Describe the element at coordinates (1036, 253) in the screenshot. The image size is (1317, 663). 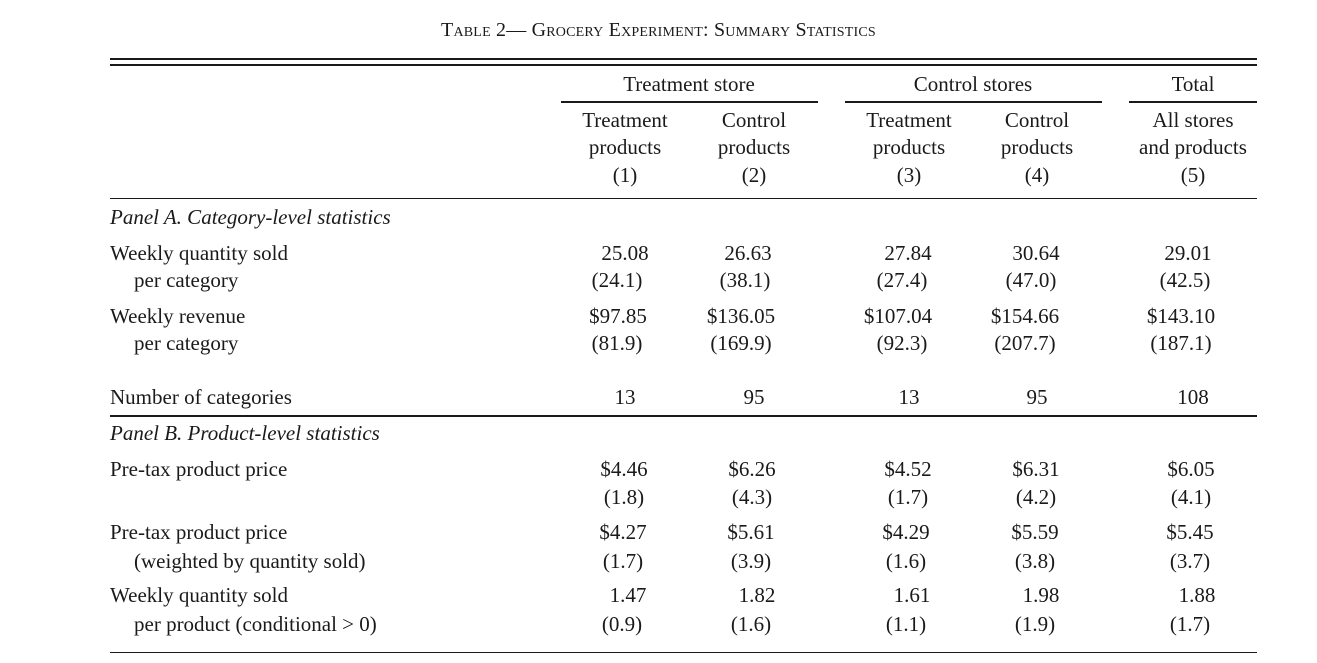
I see `value-cell: 30.64` at that location.